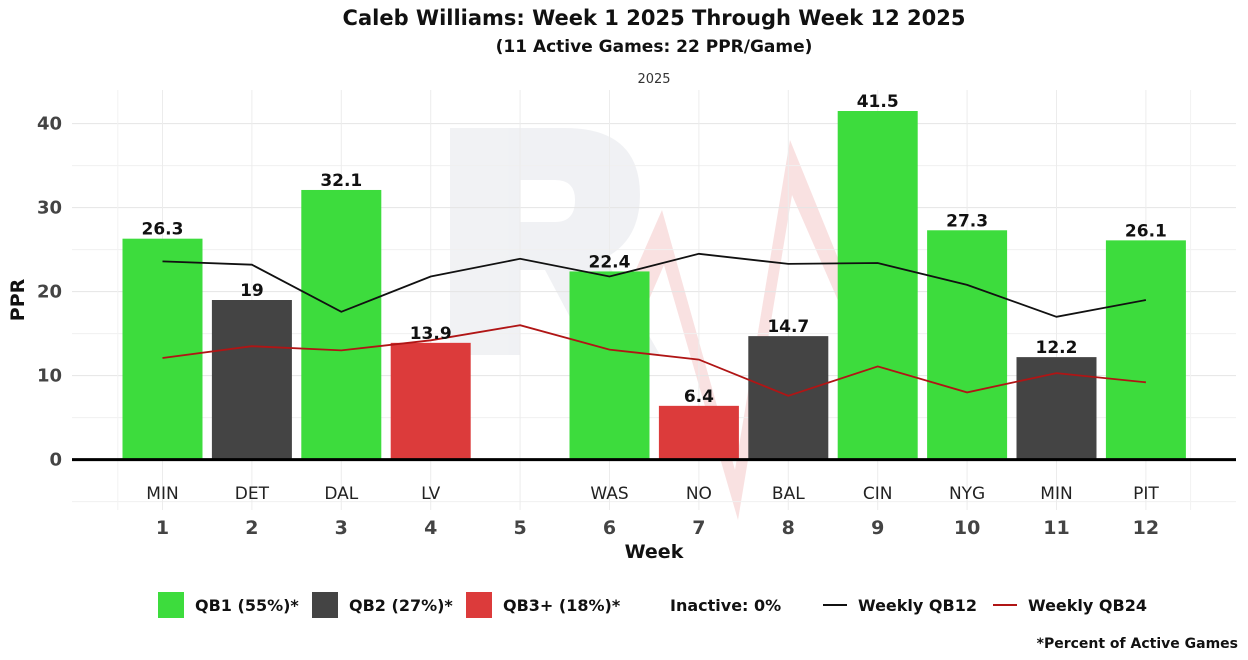  What do you see at coordinates (654, 360) in the screenshot?
I see `line-weekly-qb24` at bounding box center [654, 360].